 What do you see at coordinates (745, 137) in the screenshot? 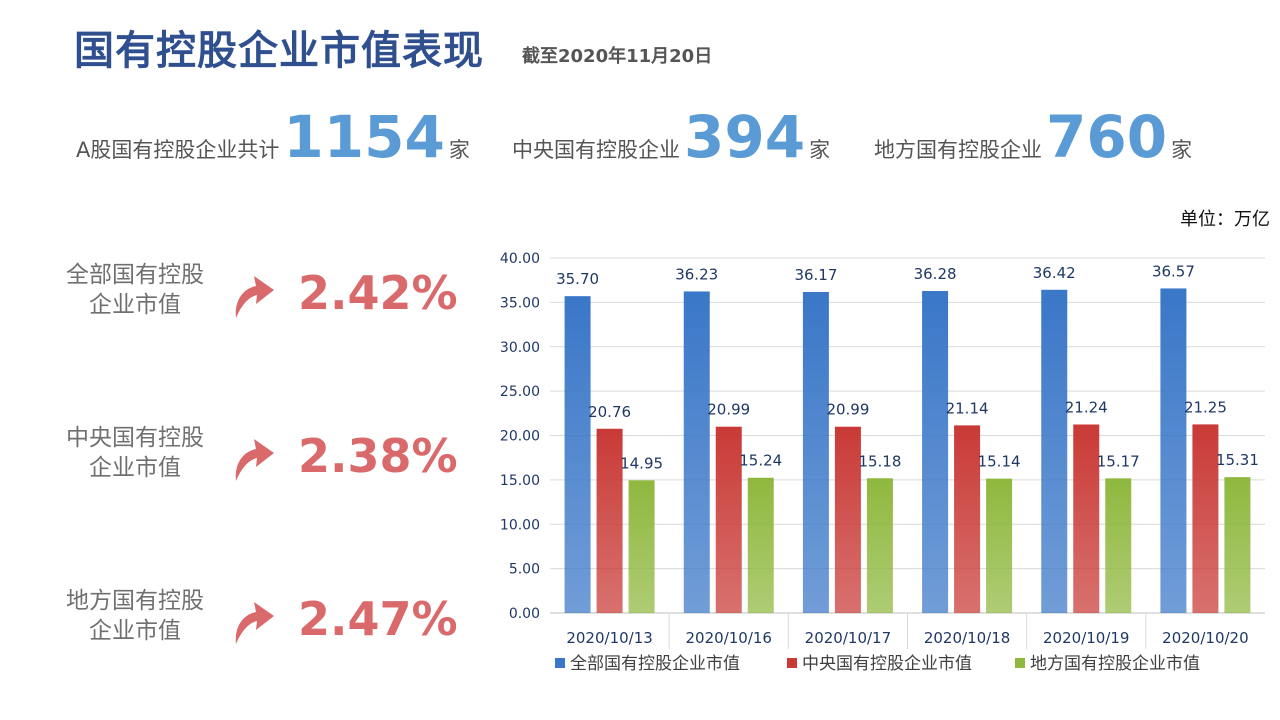
I see `stat-central-value: 394` at bounding box center [745, 137].